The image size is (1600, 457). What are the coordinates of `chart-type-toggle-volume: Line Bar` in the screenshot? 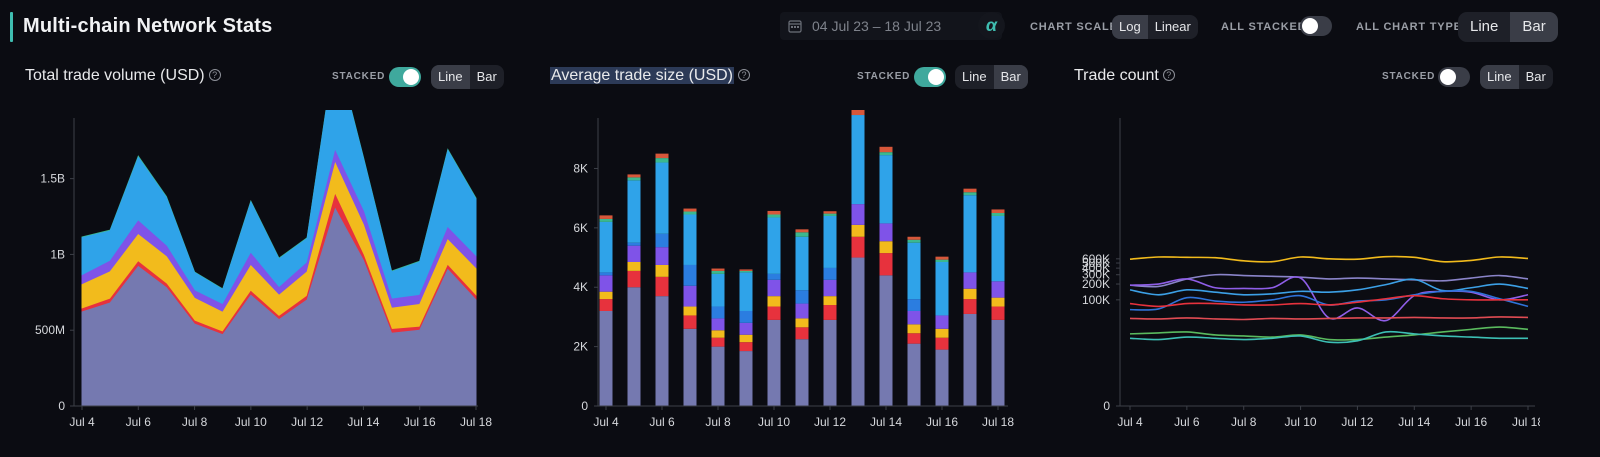 It's located at (467, 77).